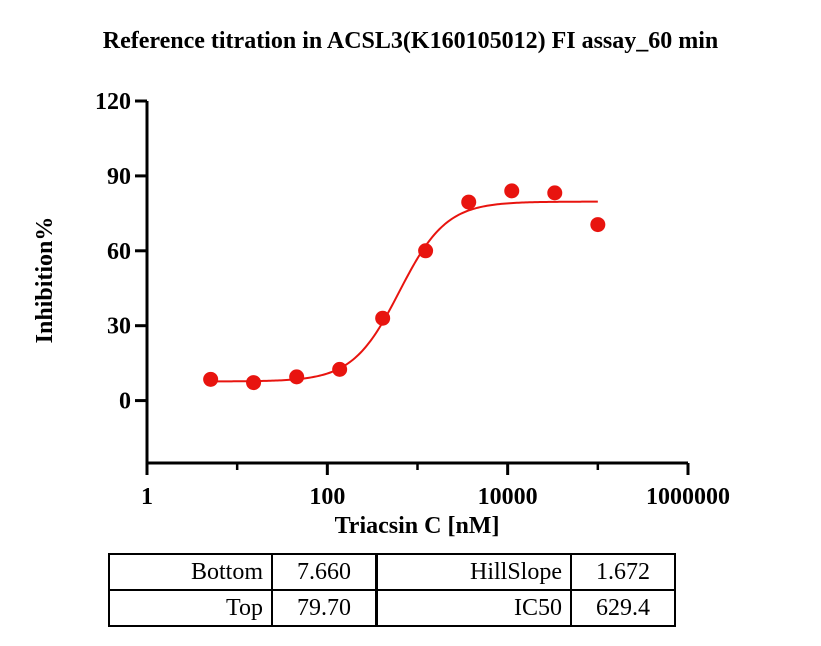 The image size is (821, 646). Describe the element at coordinates (508, 497) in the screenshot. I see `x-tick-label: 10000` at that location.